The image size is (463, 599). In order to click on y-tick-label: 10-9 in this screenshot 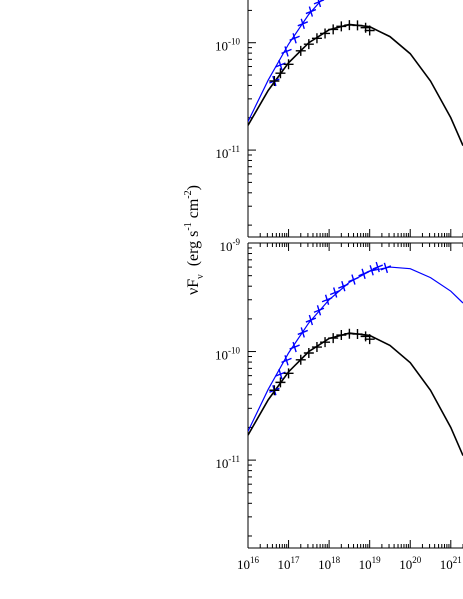, I will do `click(230, 245)`.